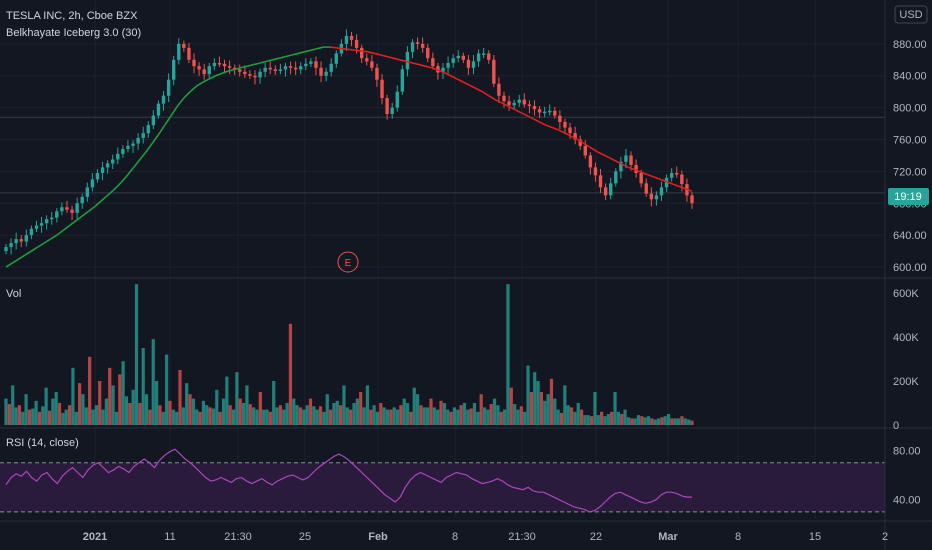  I want to click on currency-badge: USD, so click(911, 14).